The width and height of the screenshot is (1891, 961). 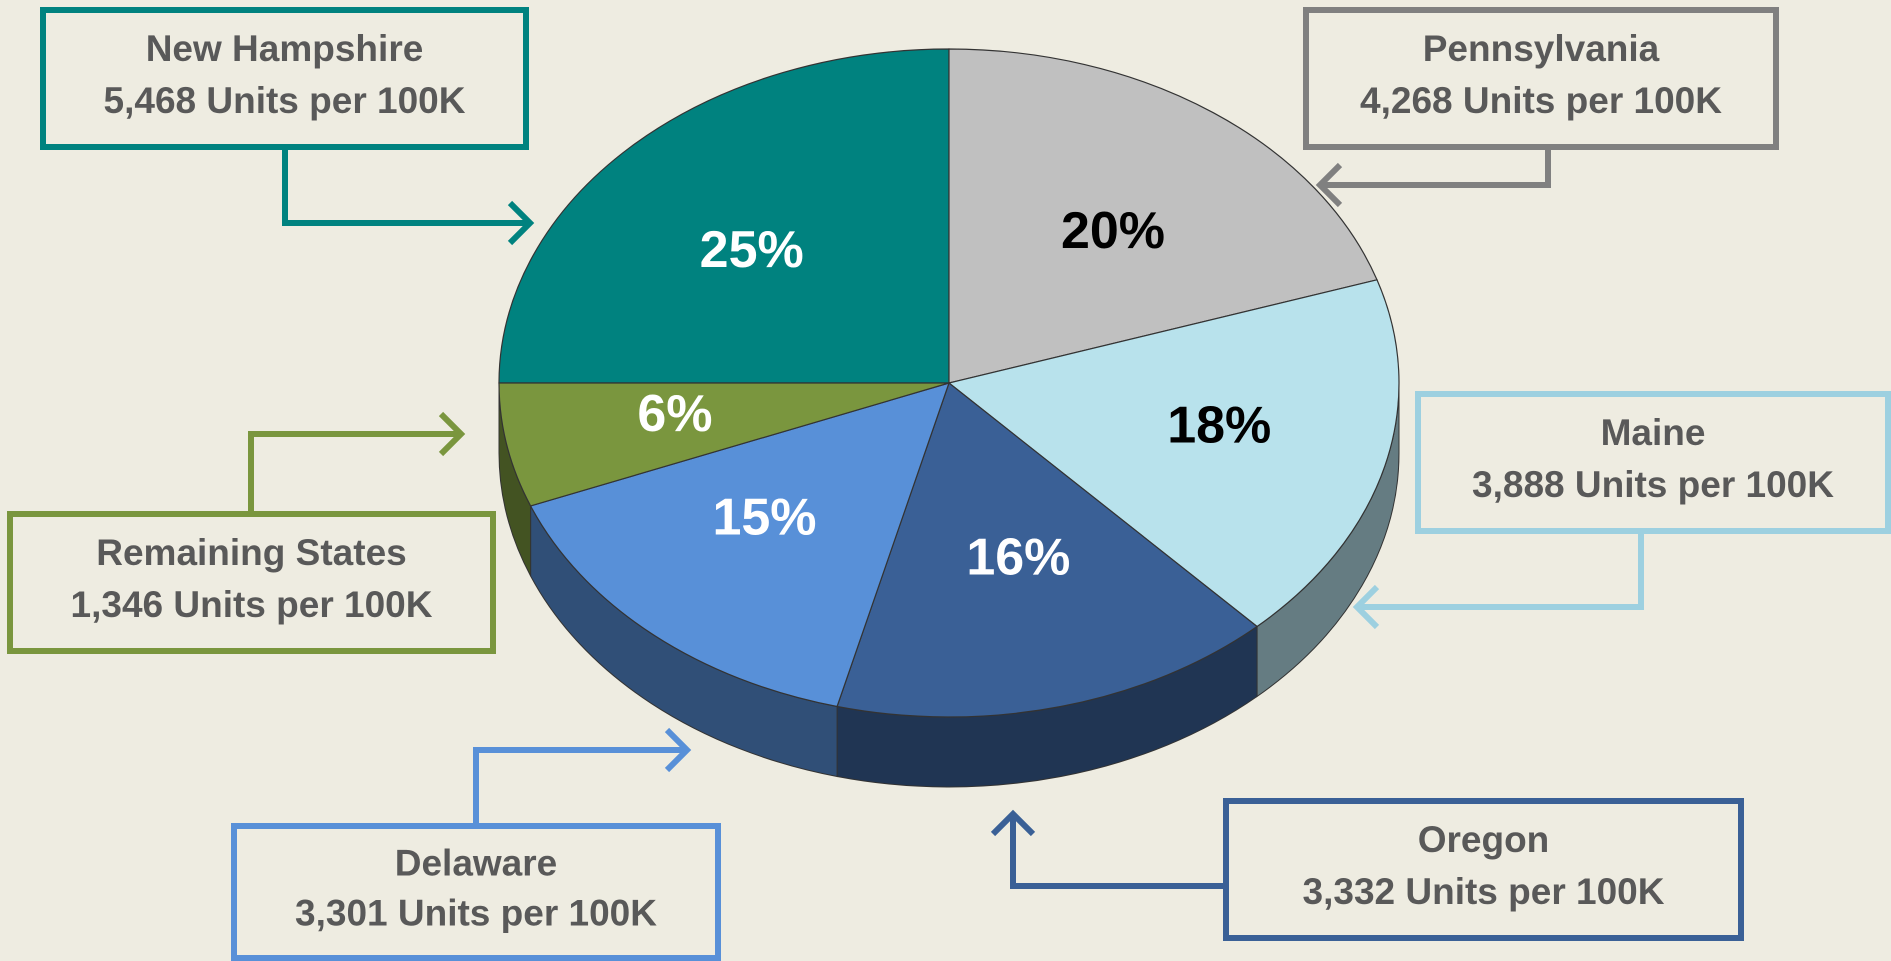 What do you see at coordinates (752, 250) in the screenshot?
I see `value-label: 25%` at bounding box center [752, 250].